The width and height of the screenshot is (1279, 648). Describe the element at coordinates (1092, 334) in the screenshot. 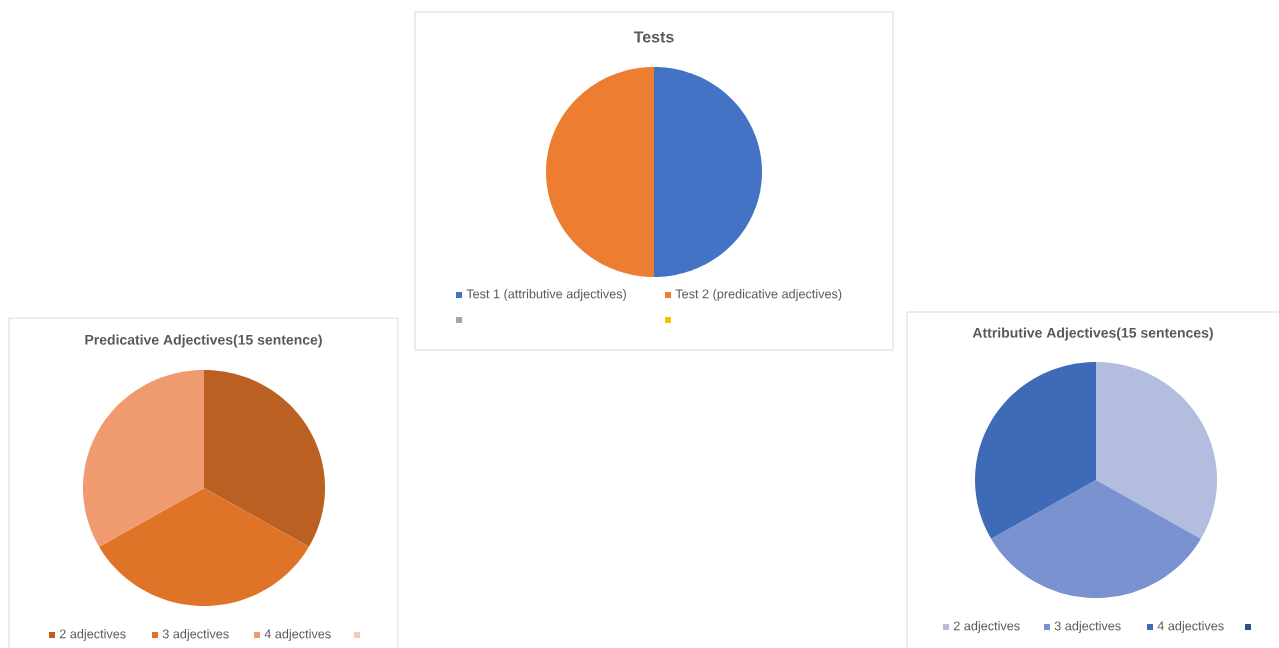

I see `chart-title: Attributive Adjectives(15 sentences)` at that location.